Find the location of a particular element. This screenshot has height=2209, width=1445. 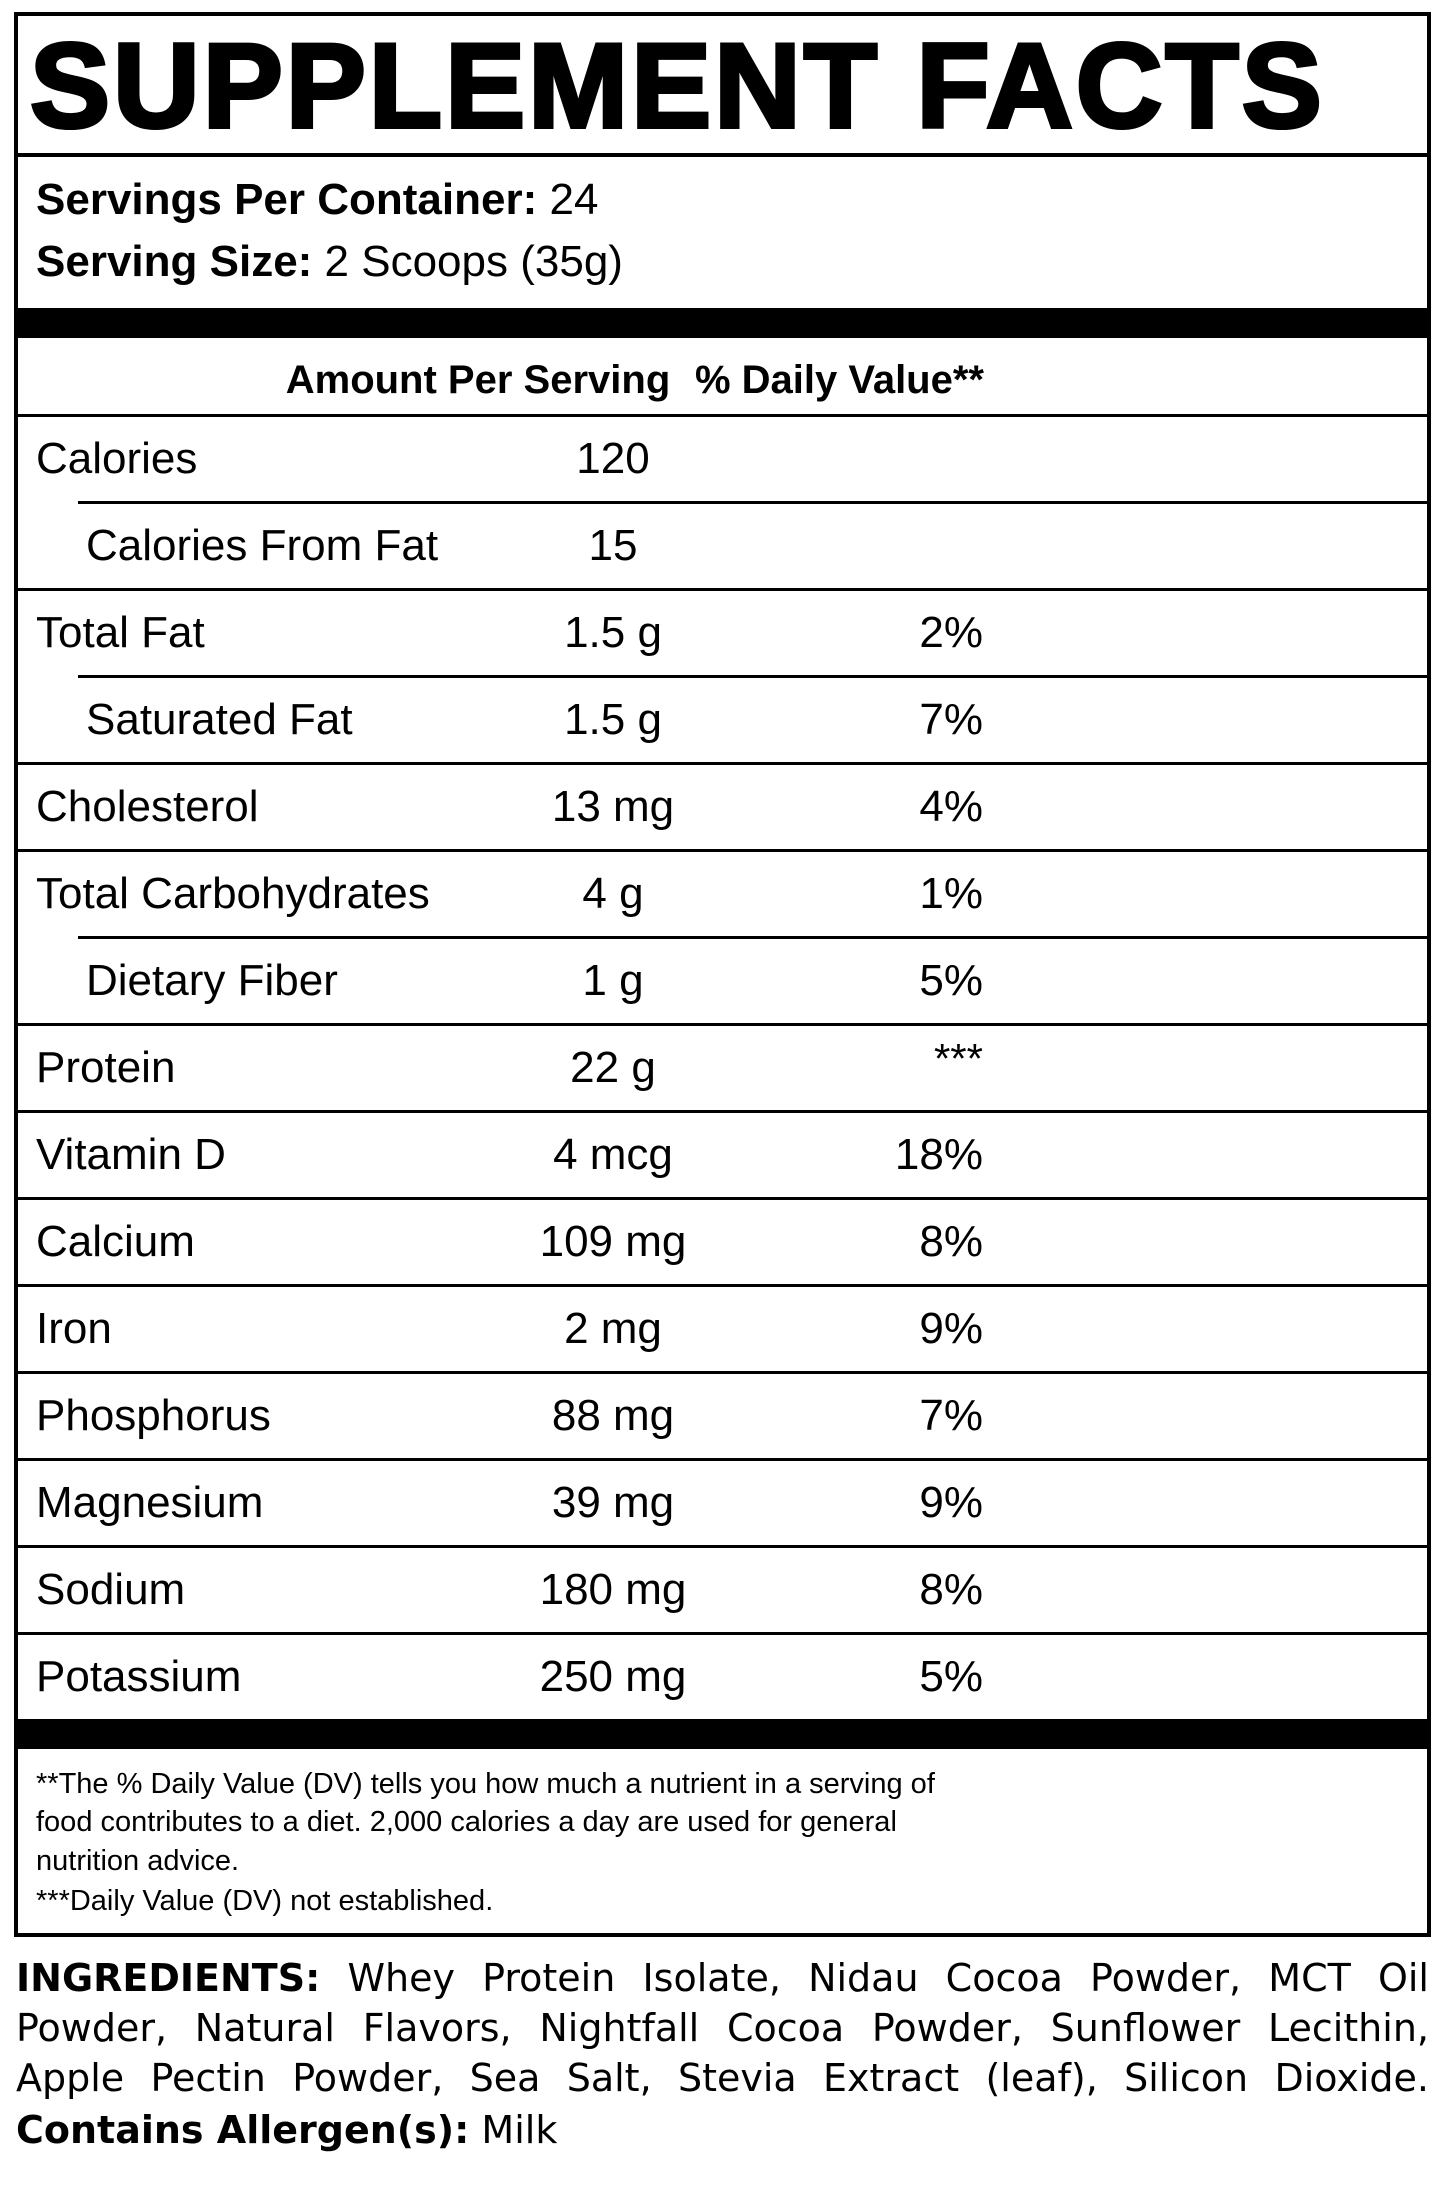

table-row: Vitamin D 4 mcg 18% is located at coordinates (722, 1155).